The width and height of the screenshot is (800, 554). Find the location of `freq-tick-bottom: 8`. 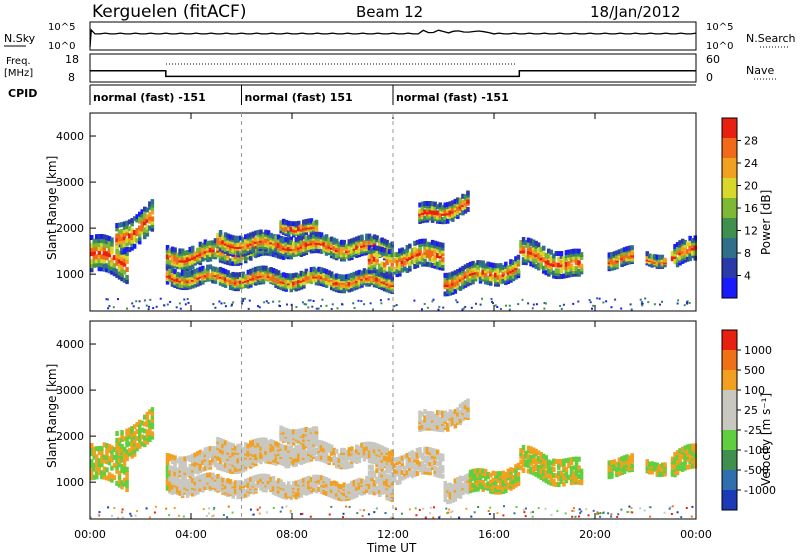

freq-tick-bottom: 8 is located at coordinates (71, 77).